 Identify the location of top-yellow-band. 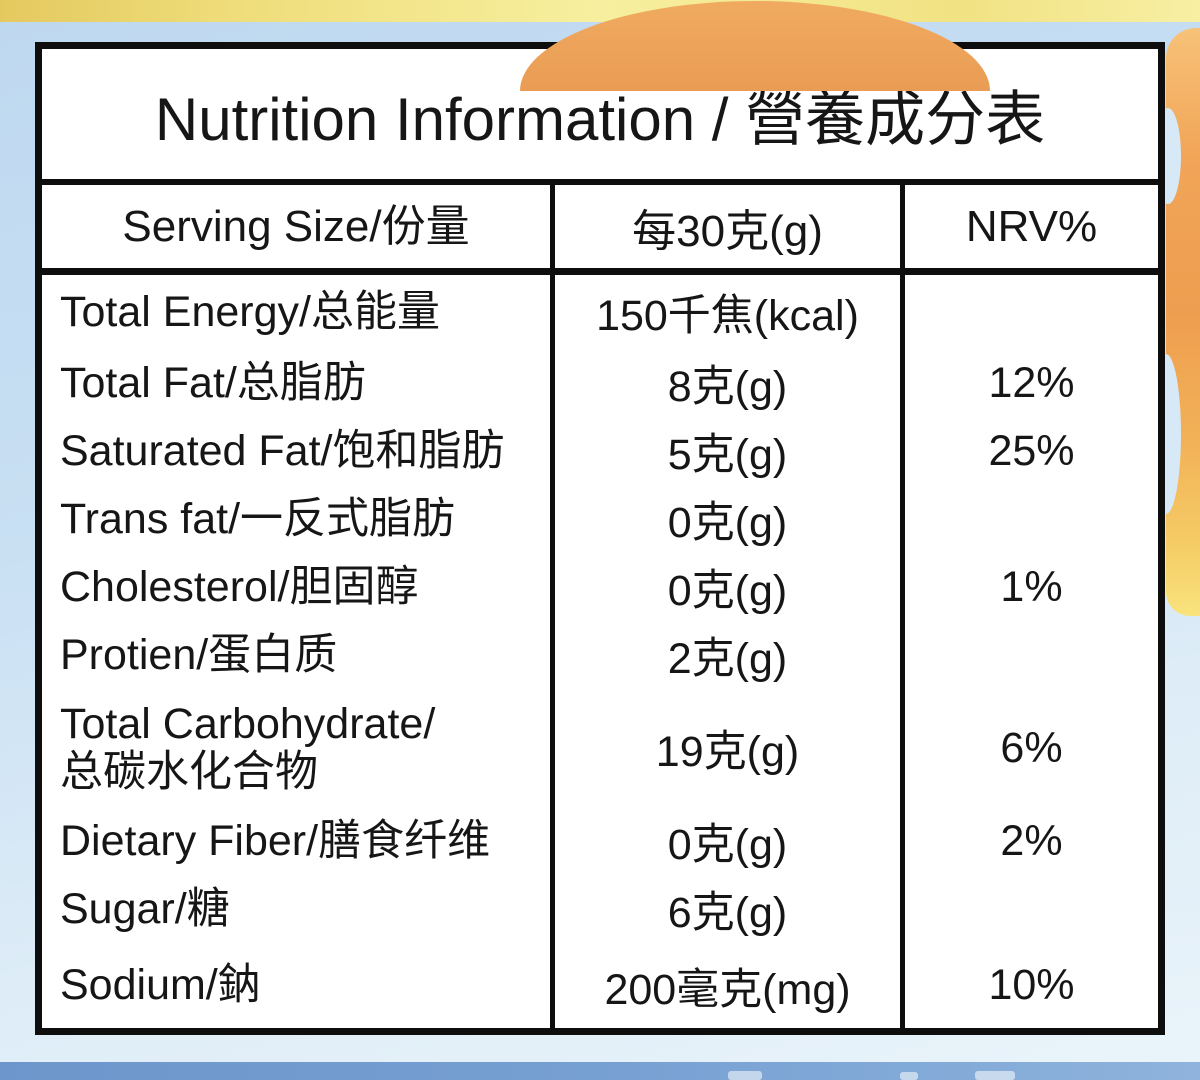
(600, 11).